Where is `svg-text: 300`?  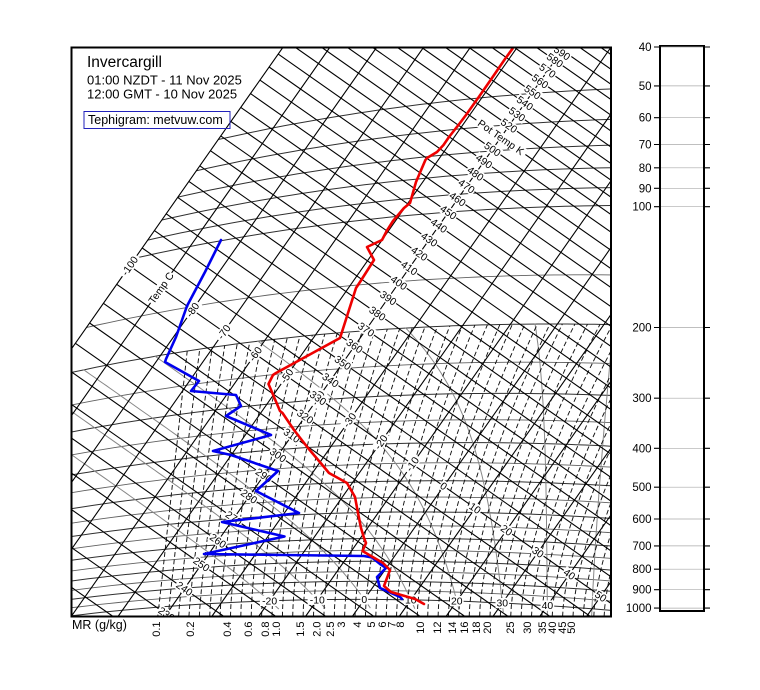 svg-text: 300 is located at coordinates (641, 399).